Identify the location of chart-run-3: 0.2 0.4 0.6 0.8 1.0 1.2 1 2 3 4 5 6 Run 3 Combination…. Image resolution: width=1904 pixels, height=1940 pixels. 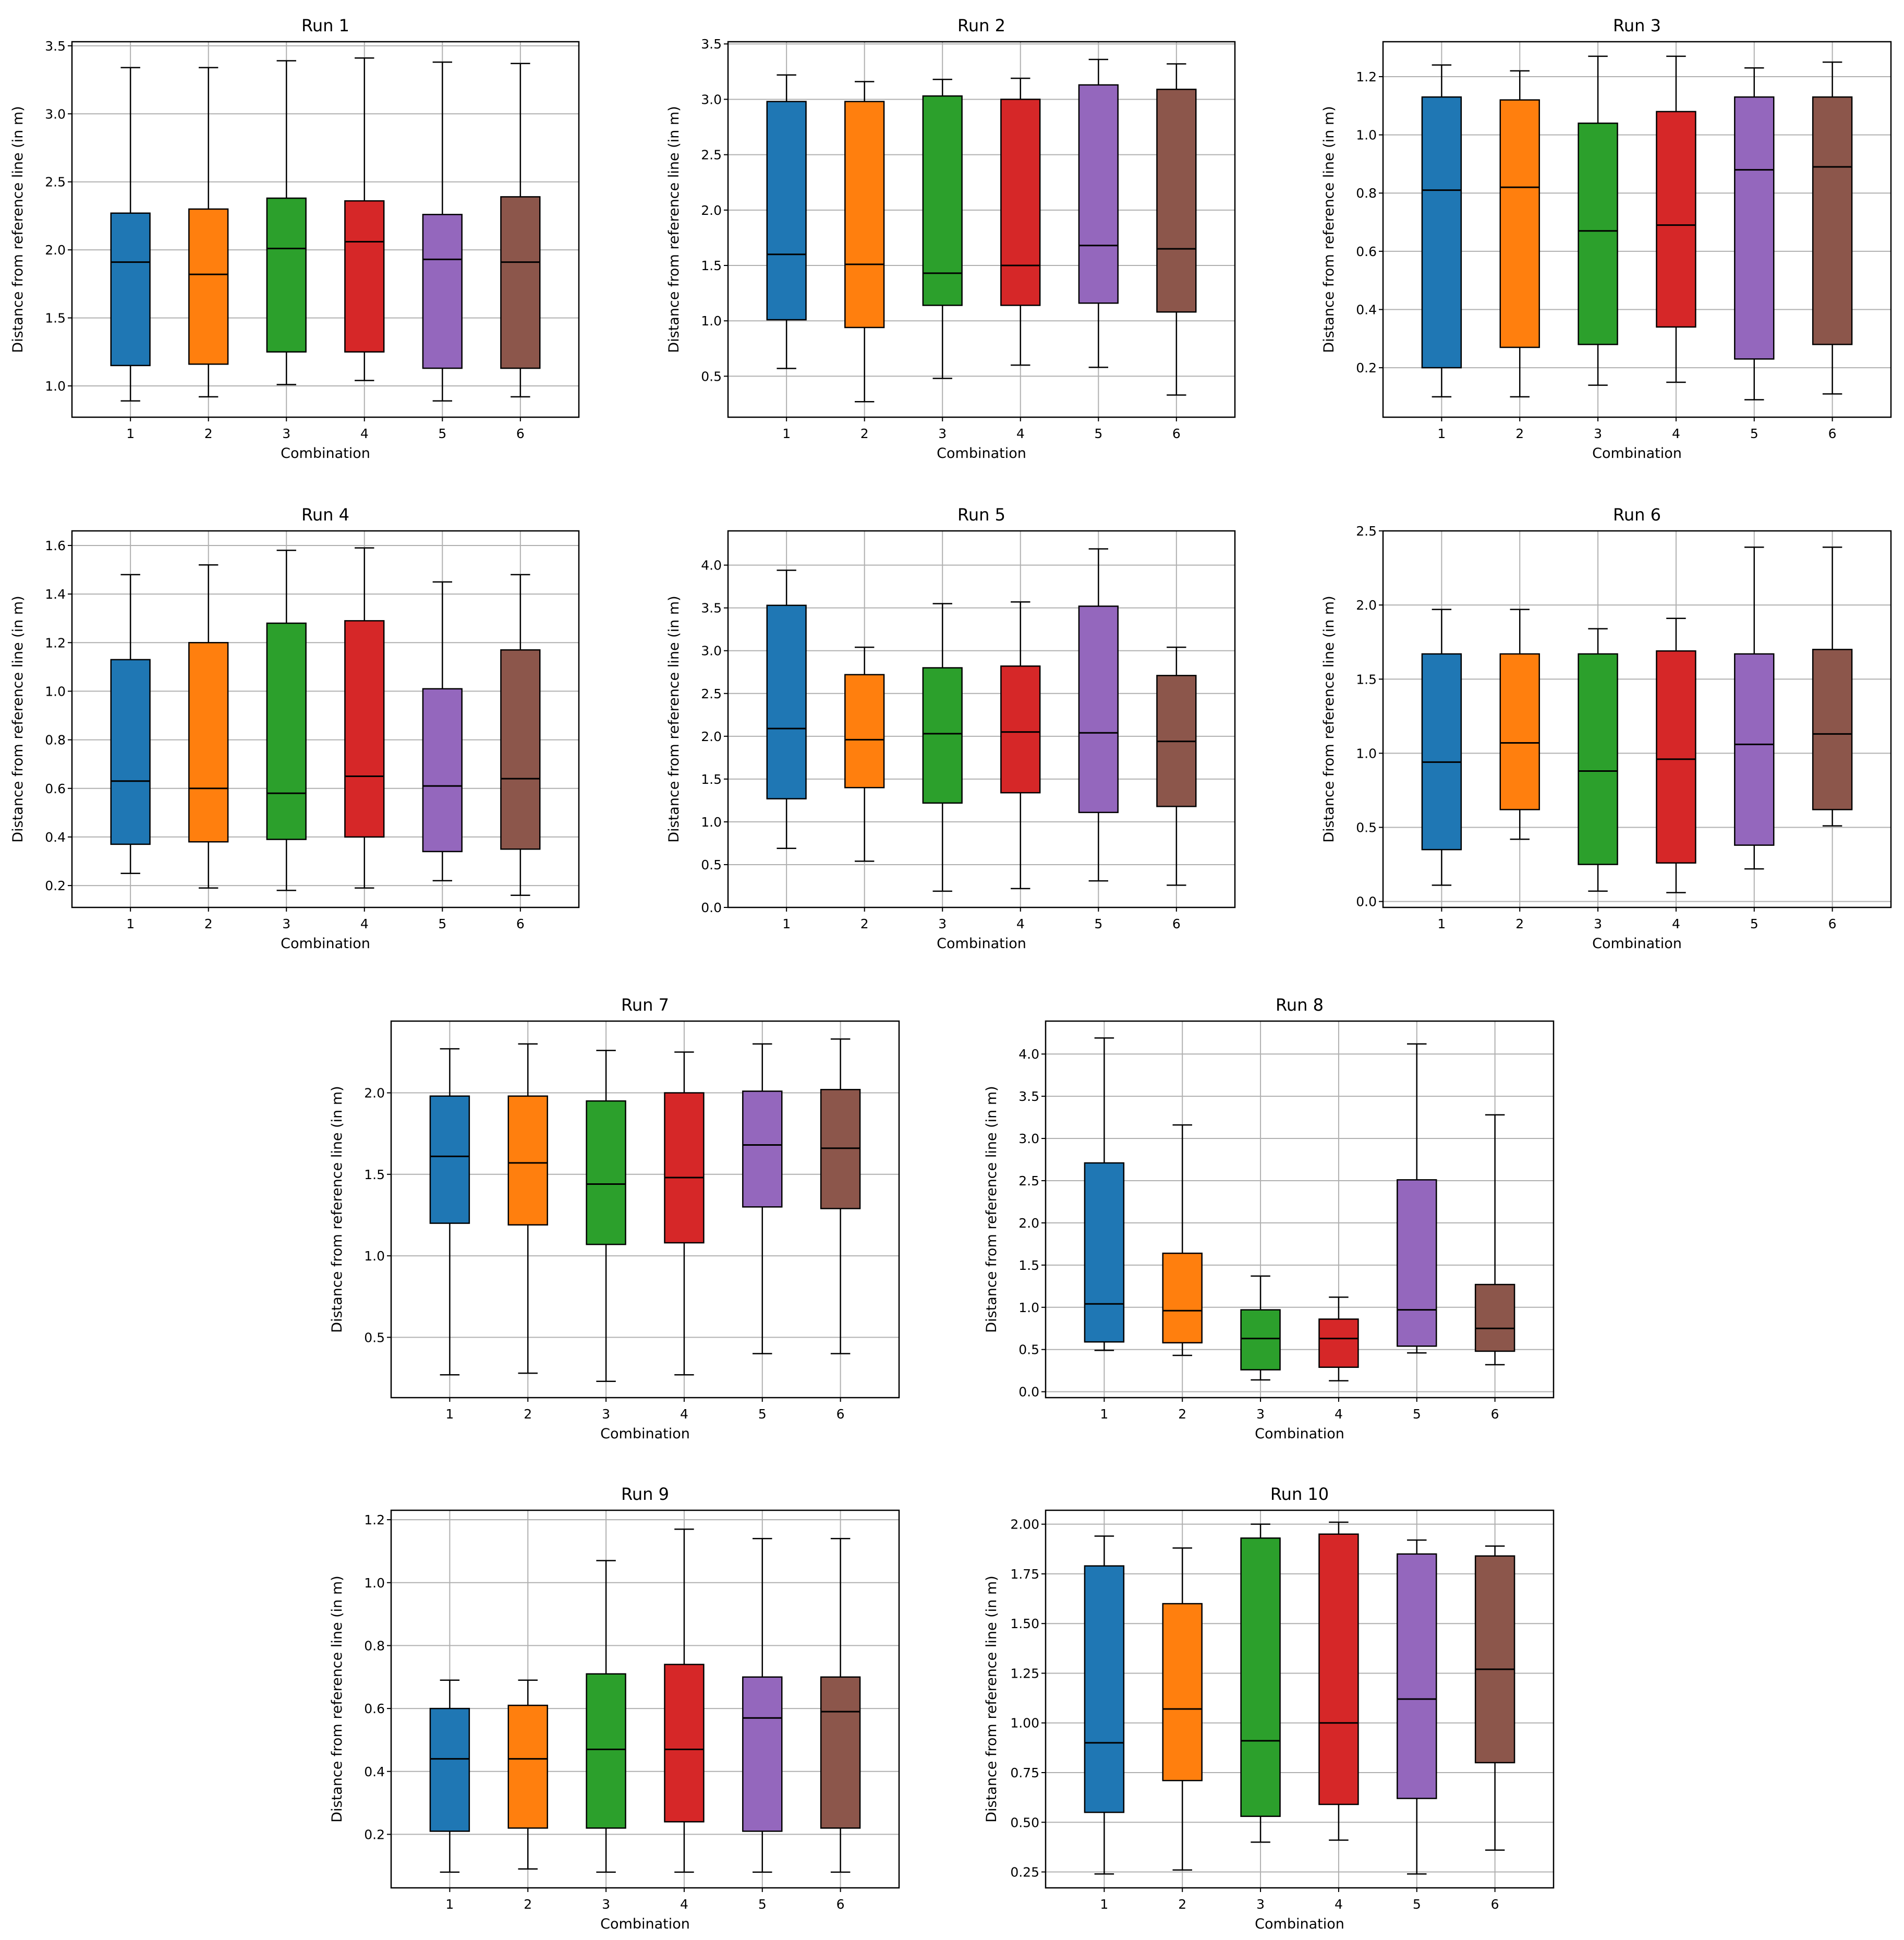
(1606, 239).